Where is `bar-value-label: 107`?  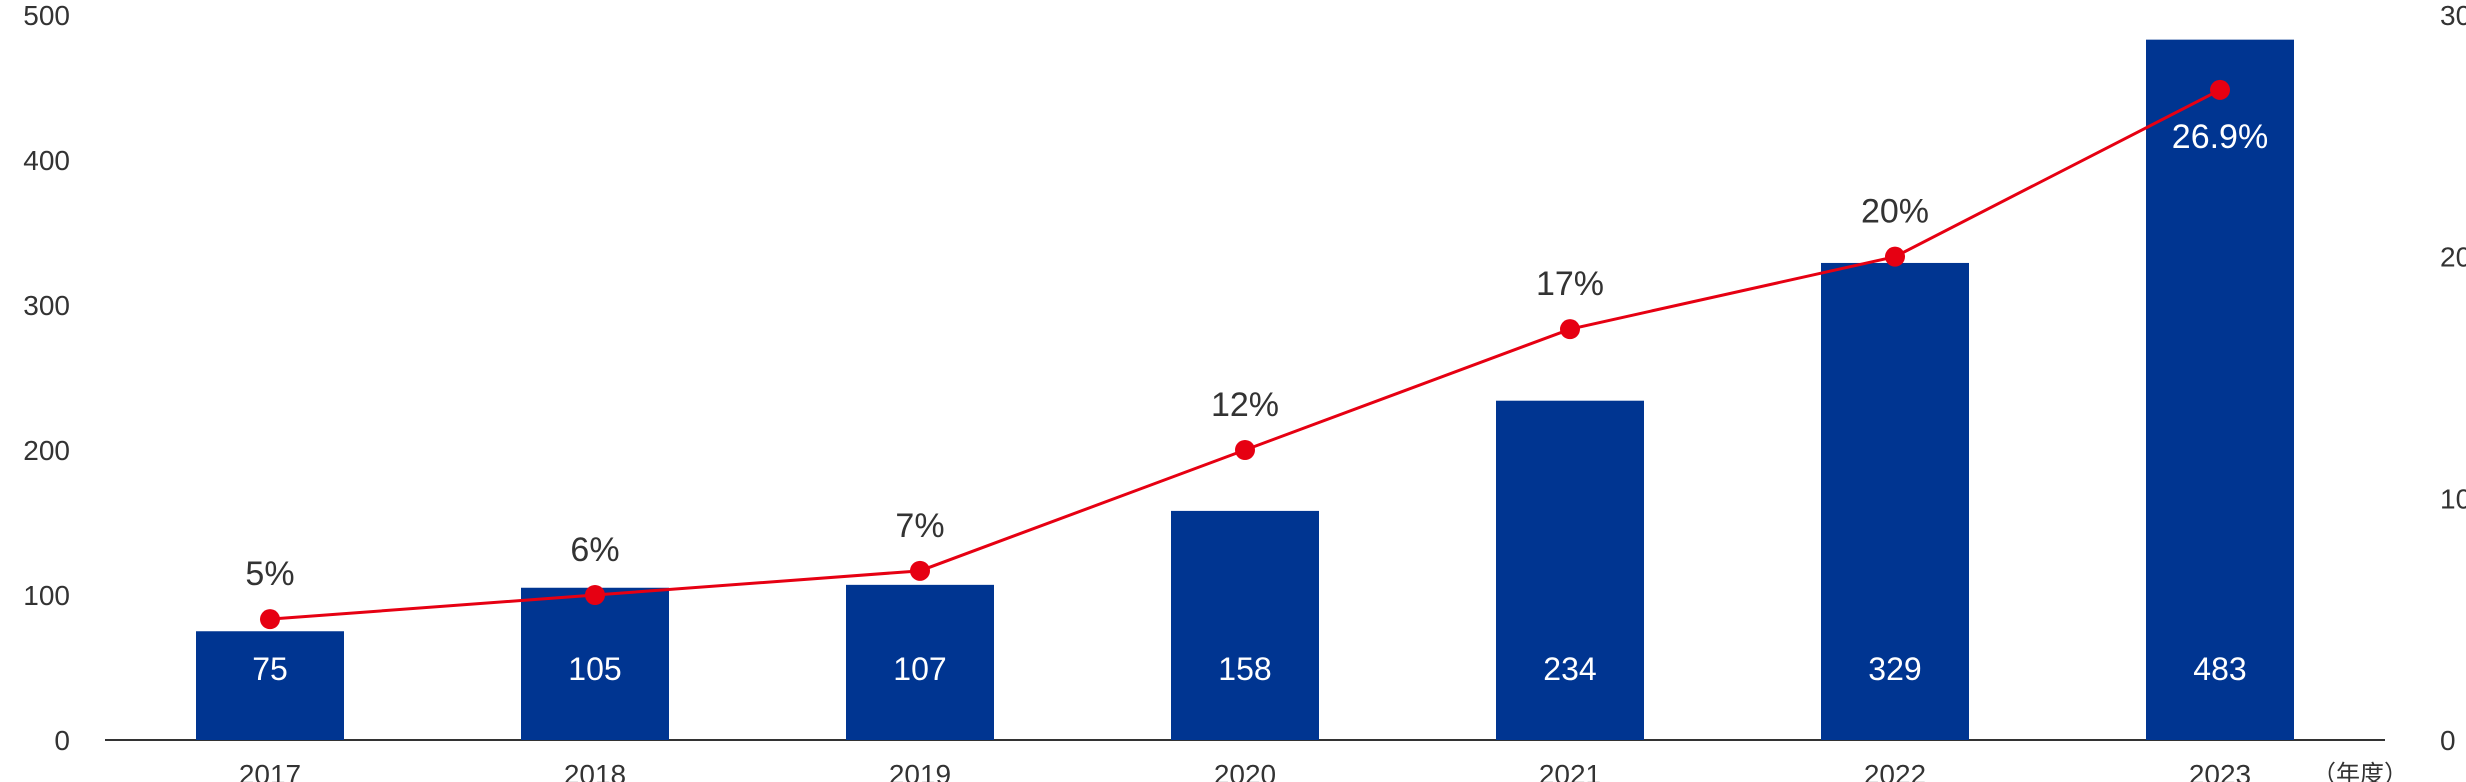 bar-value-label: 107 is located at coordinates (919, 669).